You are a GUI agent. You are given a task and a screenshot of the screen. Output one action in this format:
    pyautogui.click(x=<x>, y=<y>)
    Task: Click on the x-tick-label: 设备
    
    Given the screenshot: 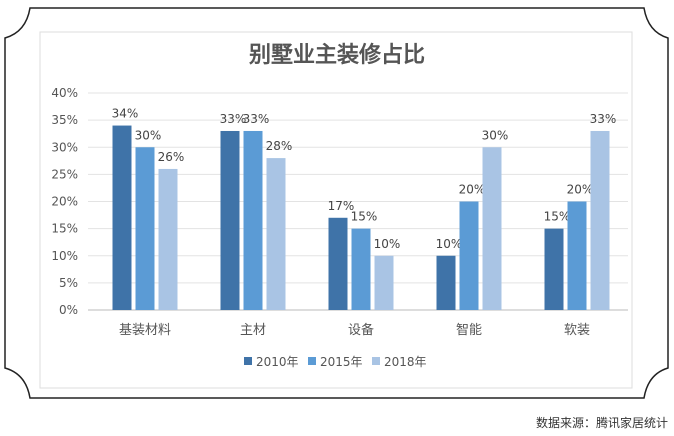 What is the action you would take?
    pyautogui.click(x=361, y=330)
    